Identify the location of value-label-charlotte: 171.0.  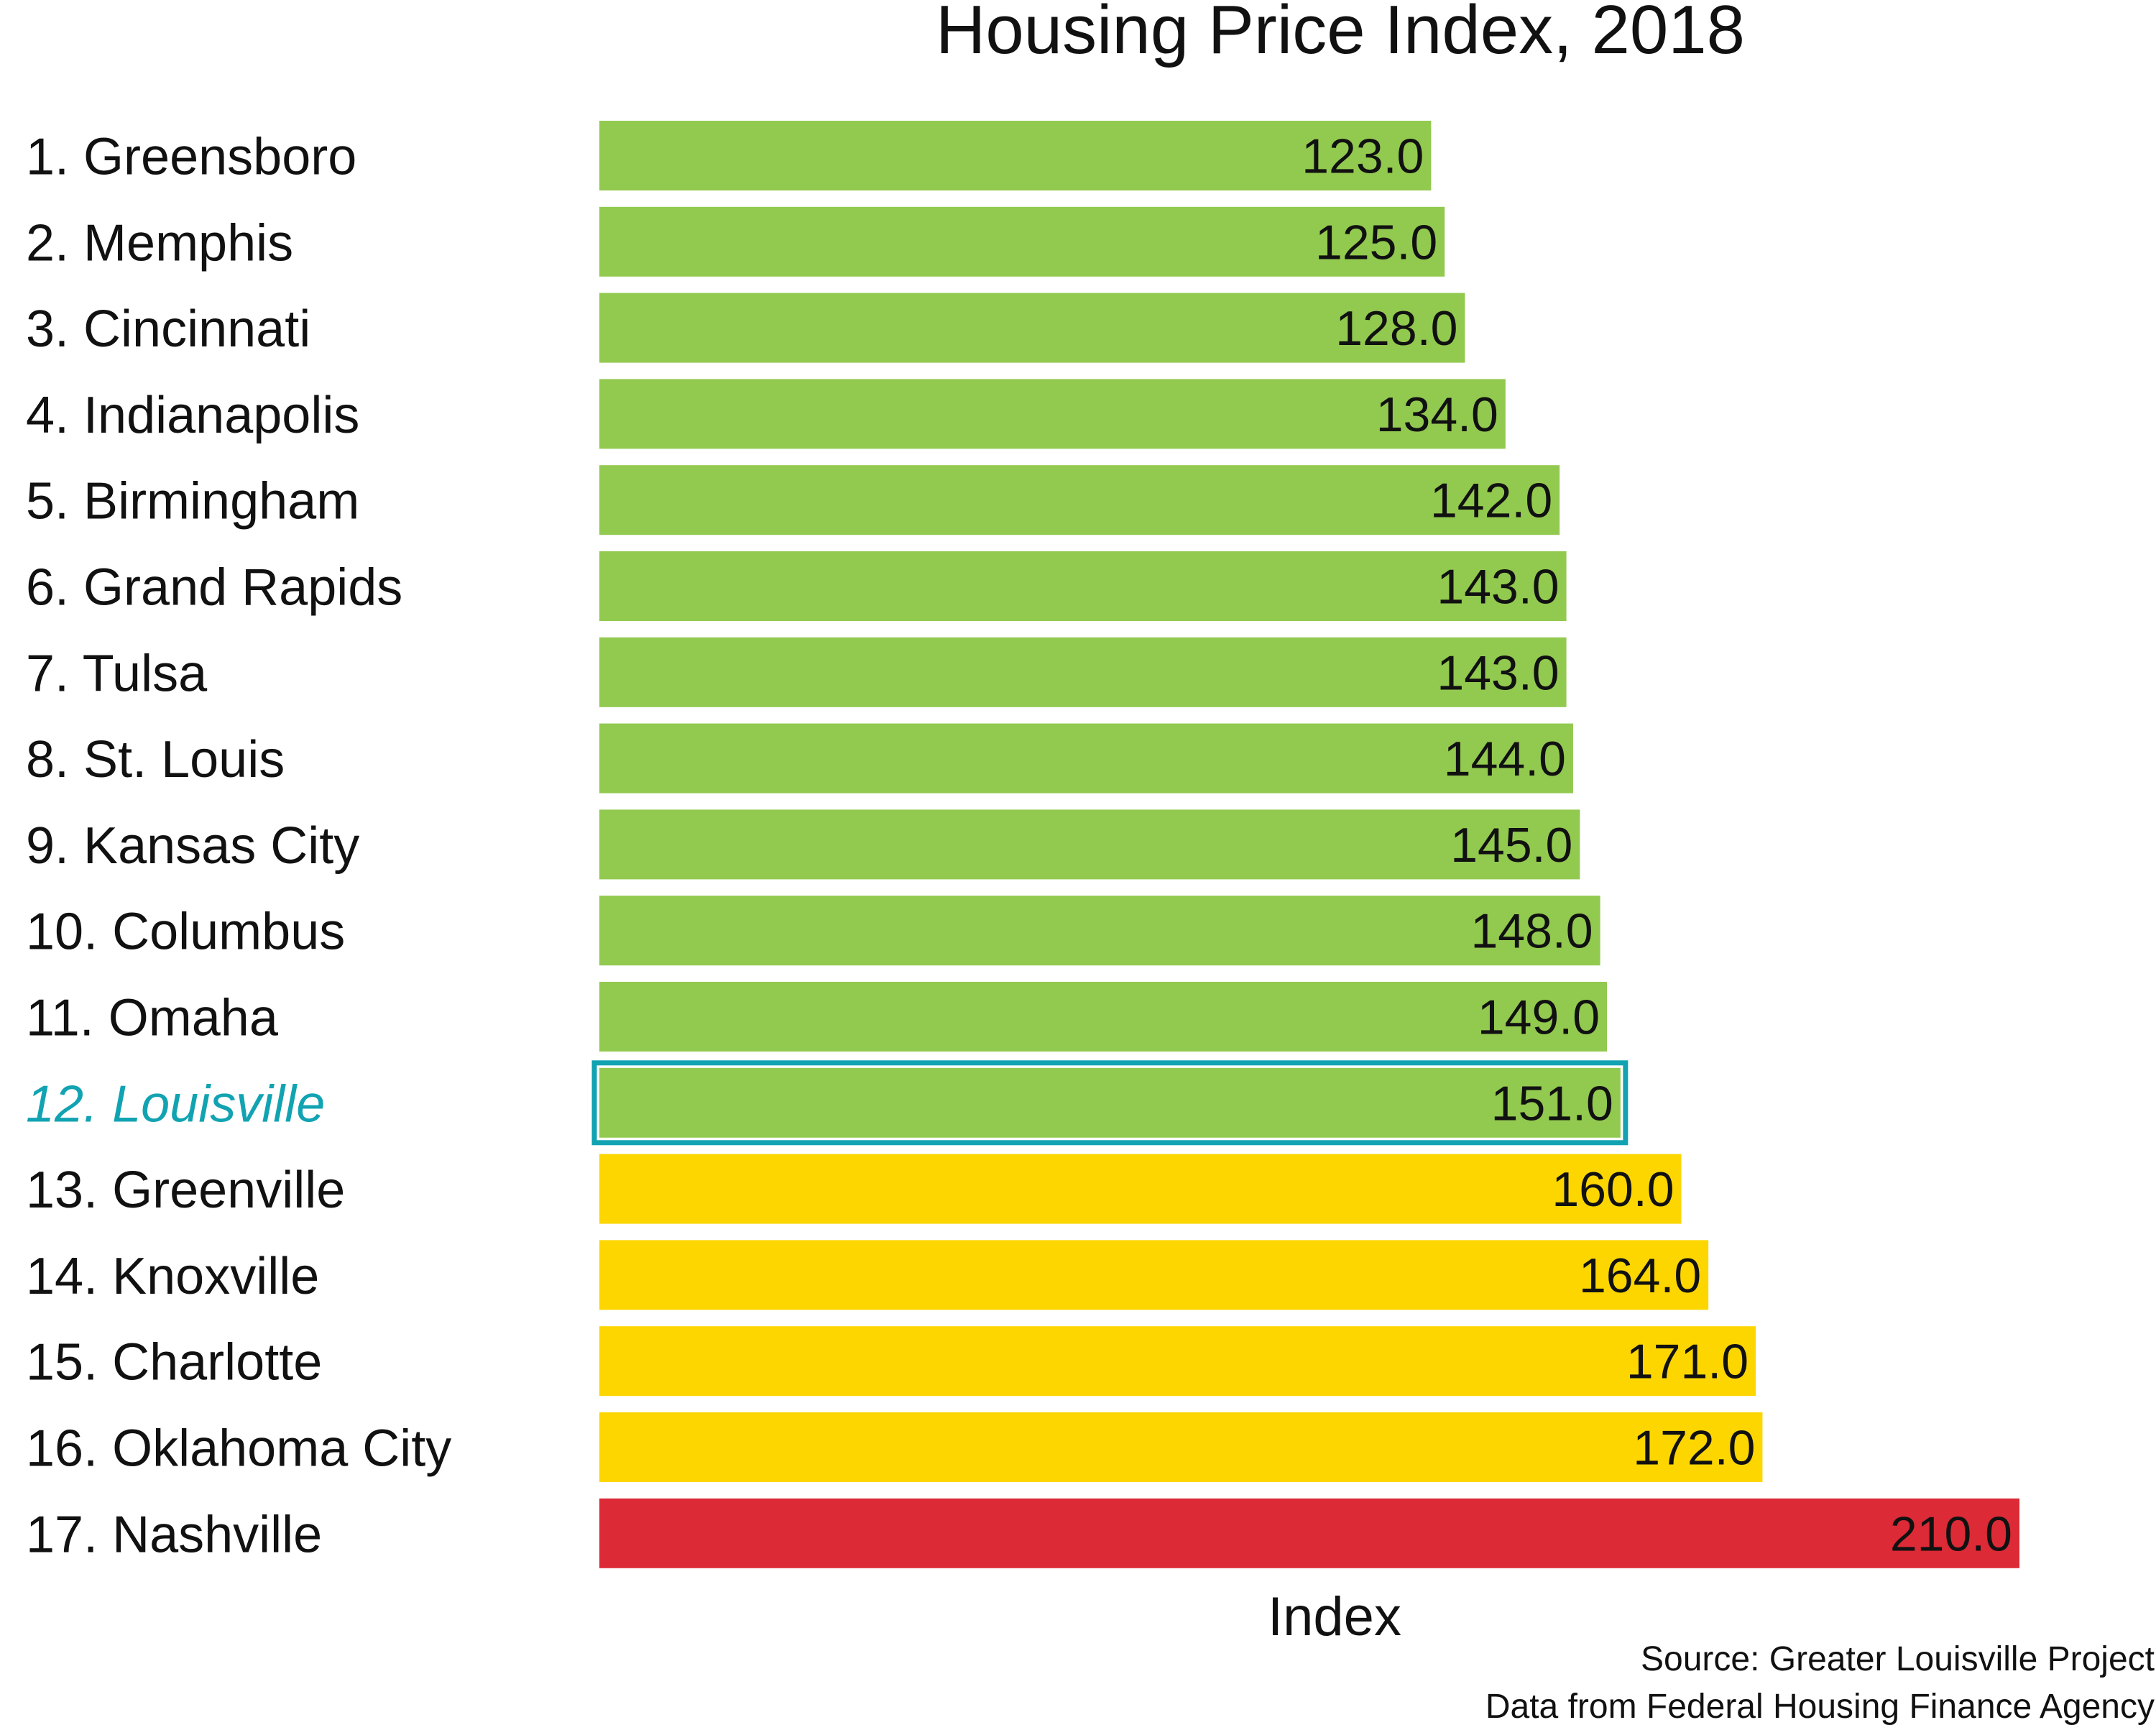
(1687, 1362).